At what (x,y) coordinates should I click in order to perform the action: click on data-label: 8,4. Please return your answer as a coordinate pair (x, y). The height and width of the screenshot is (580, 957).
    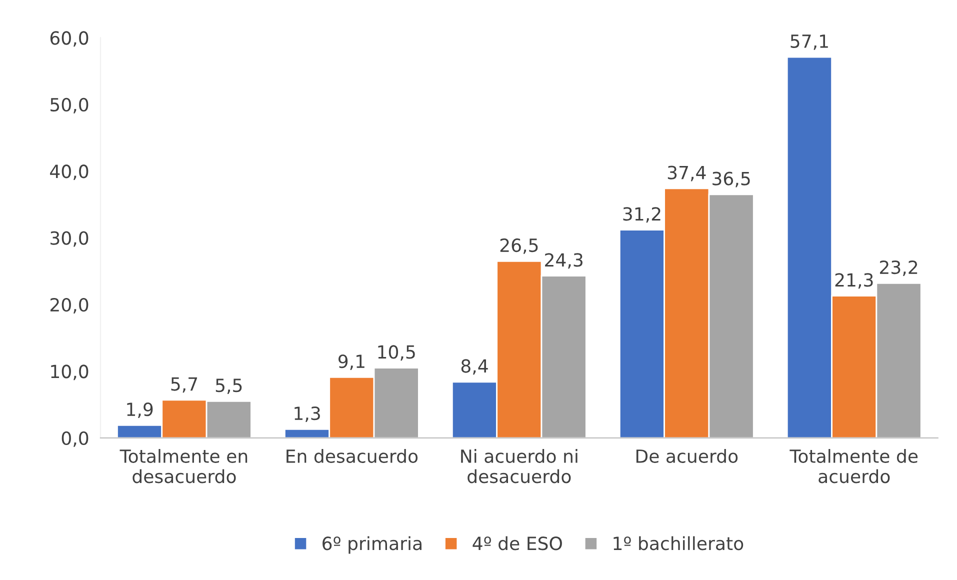
    Looking at the image, I should click on (474, 367).